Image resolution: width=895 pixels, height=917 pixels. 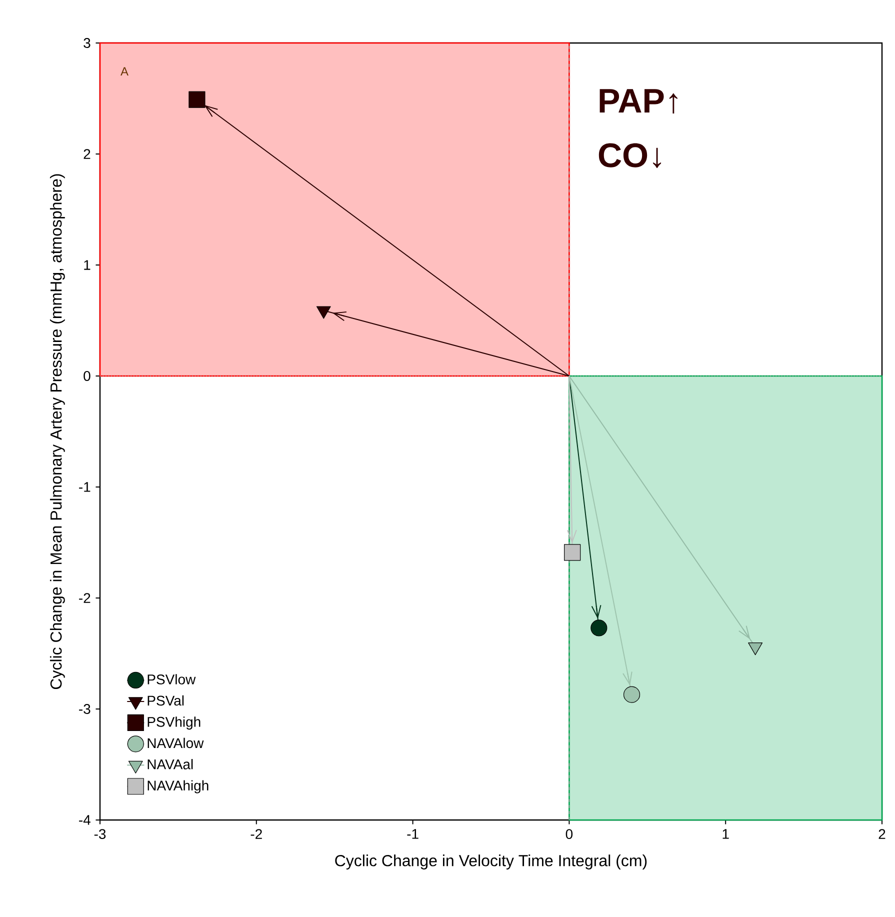 I want to click on legend-label: PSVlow, so click(x=172, y=679).